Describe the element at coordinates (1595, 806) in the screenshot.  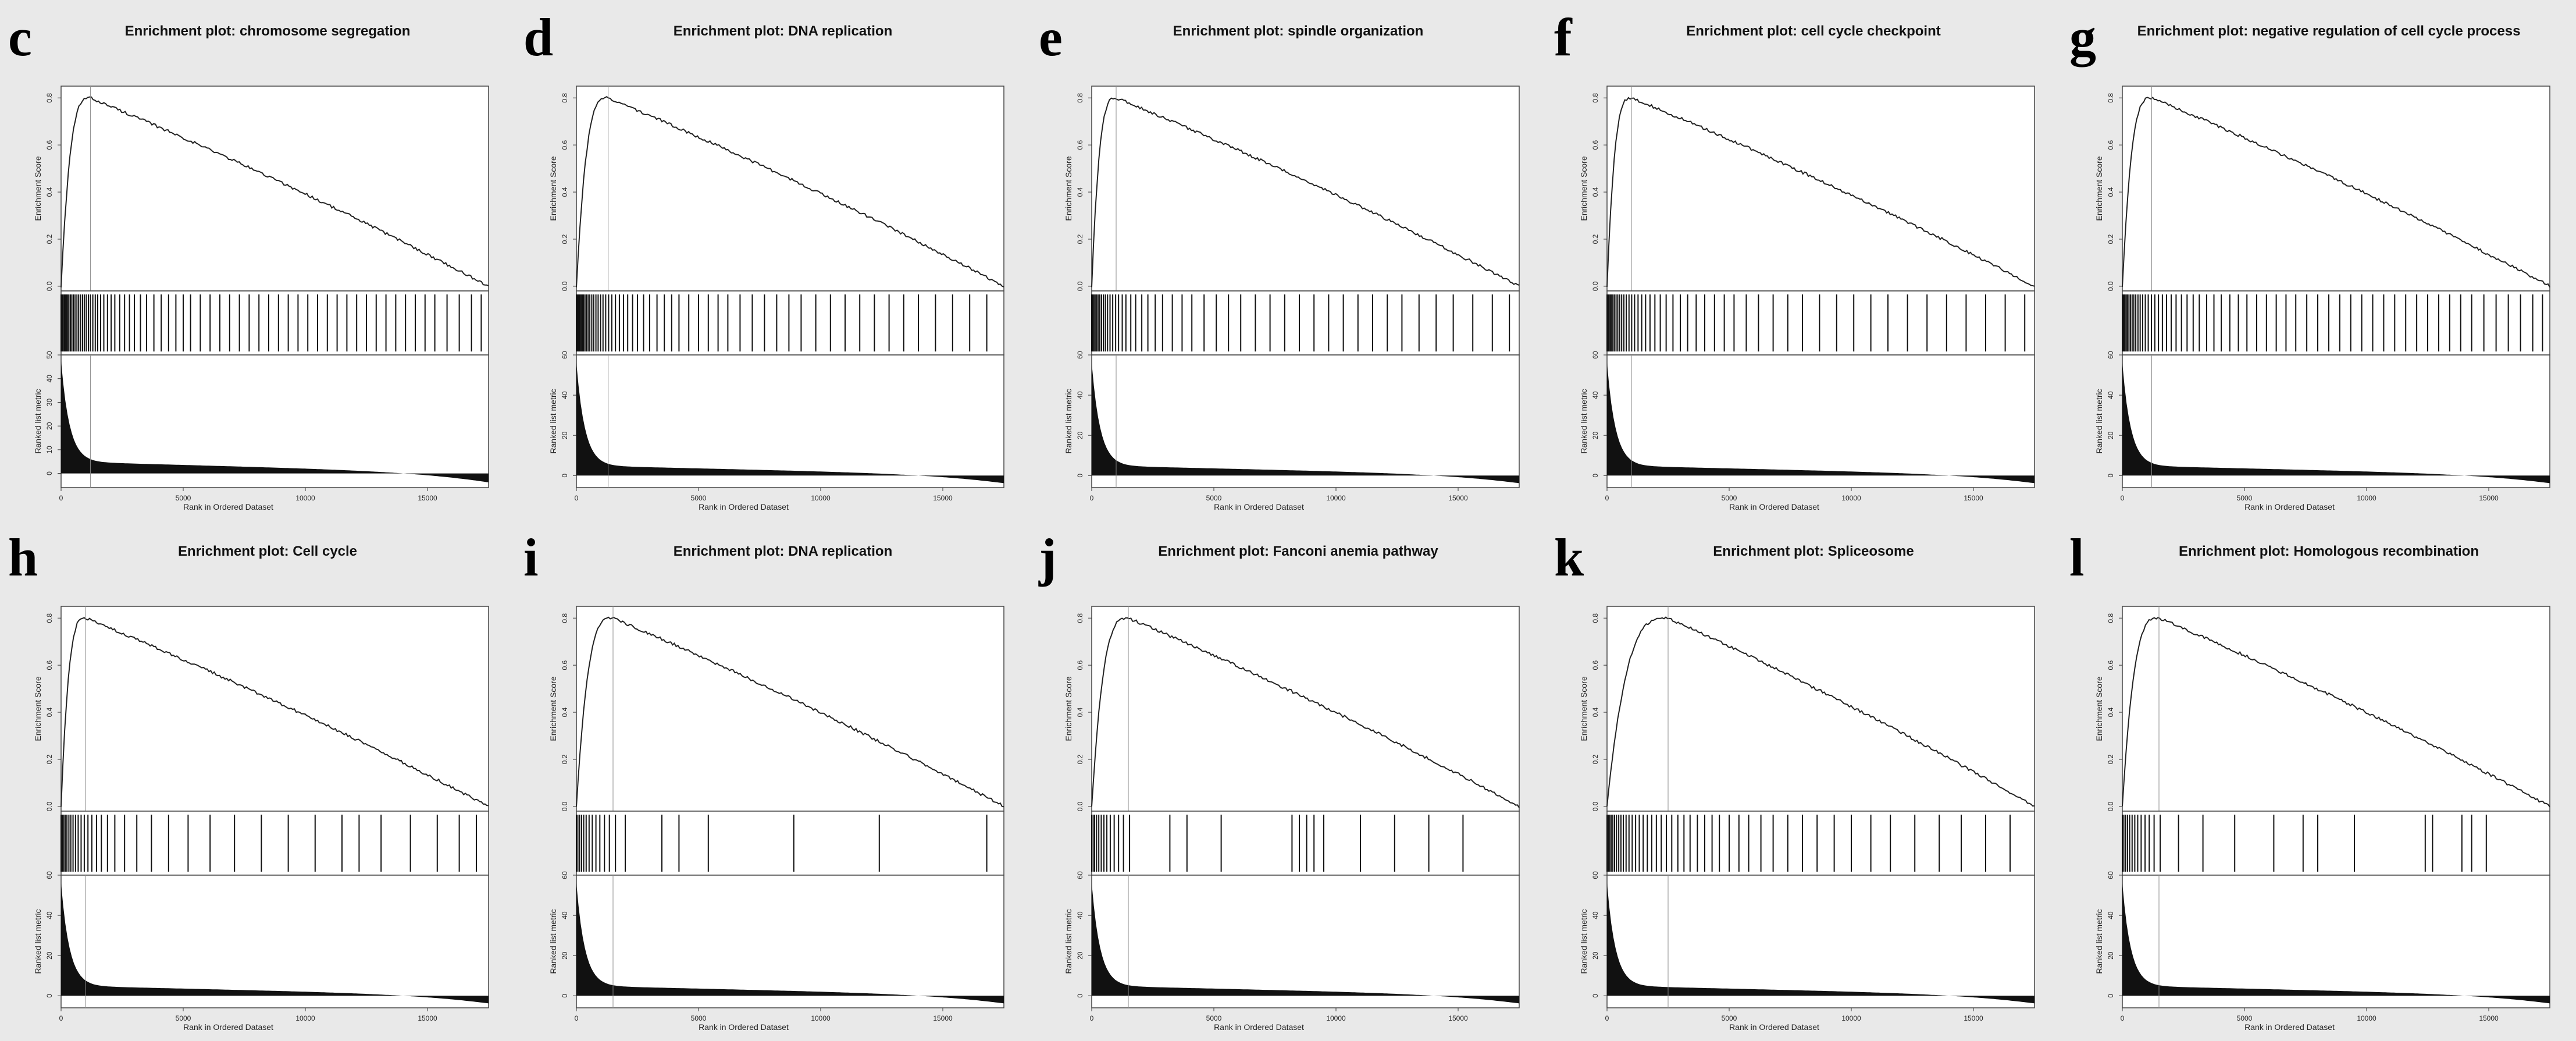
I see `es-ytick-label: 0.0` at that location.